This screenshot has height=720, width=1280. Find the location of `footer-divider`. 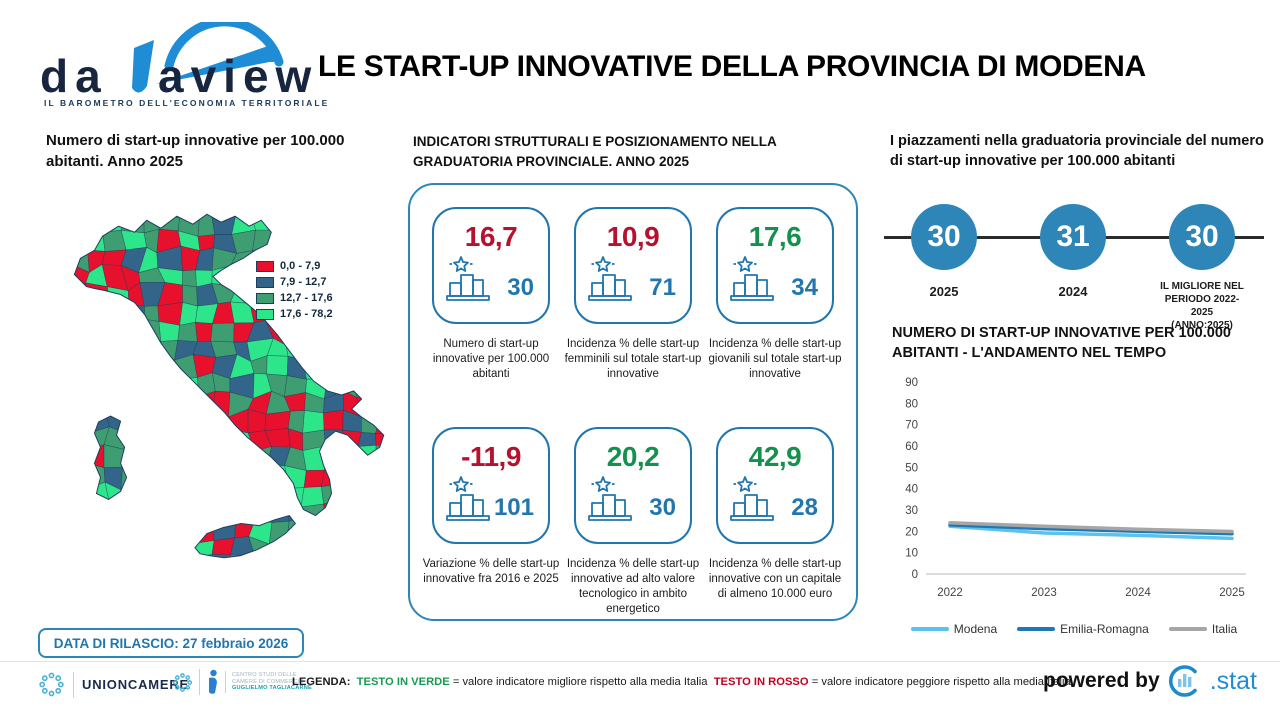

footer-divider is located at coordinates (640, 661).